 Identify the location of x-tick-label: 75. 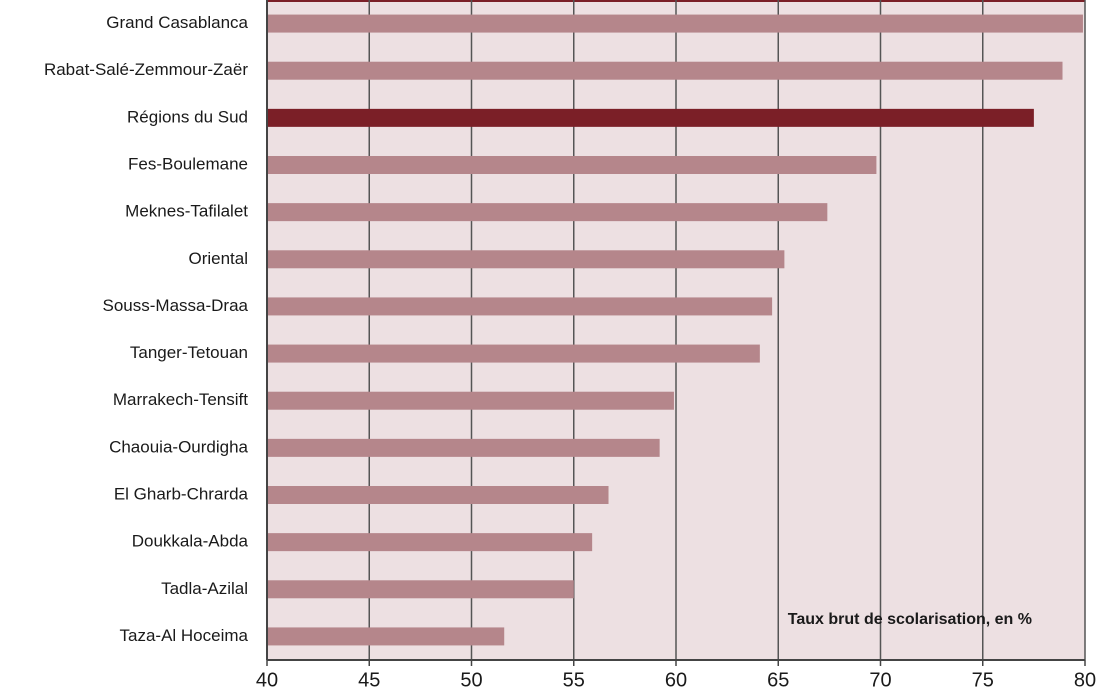
(983, 680).